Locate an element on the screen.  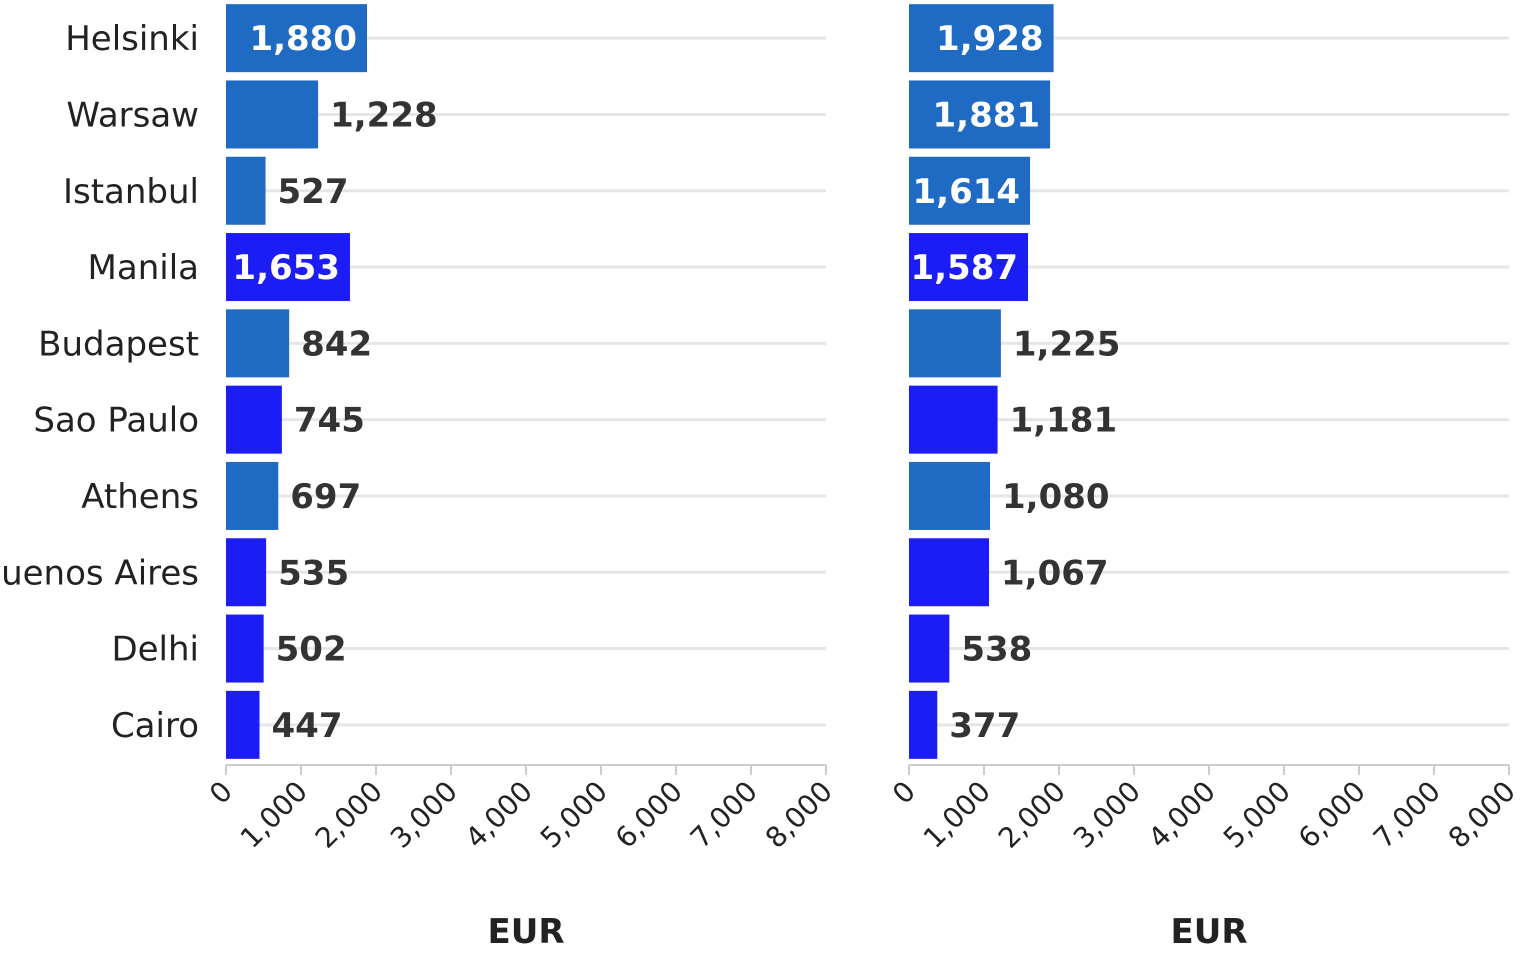
bar-value-label: 1,225 is located at coordinates (1067, 344).